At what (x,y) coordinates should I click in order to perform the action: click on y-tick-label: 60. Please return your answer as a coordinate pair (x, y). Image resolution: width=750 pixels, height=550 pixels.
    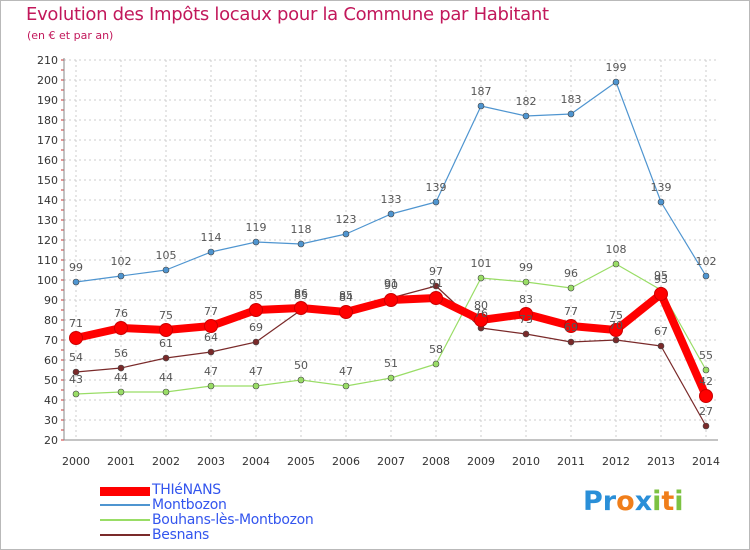
    Looking at the image, I should click on (51, 360).